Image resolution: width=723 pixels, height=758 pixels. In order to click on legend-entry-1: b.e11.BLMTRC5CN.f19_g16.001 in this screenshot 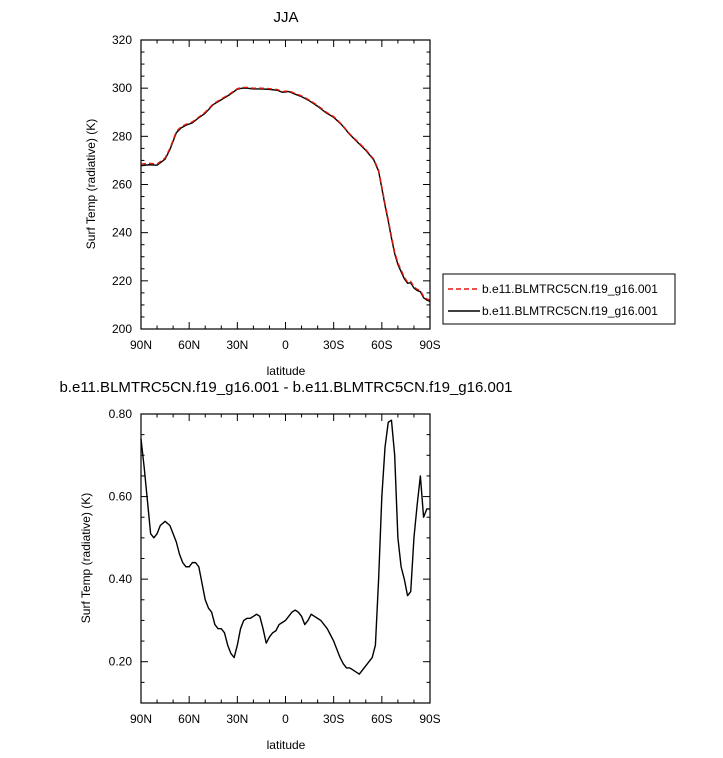, I will do `click(570, 289)`.